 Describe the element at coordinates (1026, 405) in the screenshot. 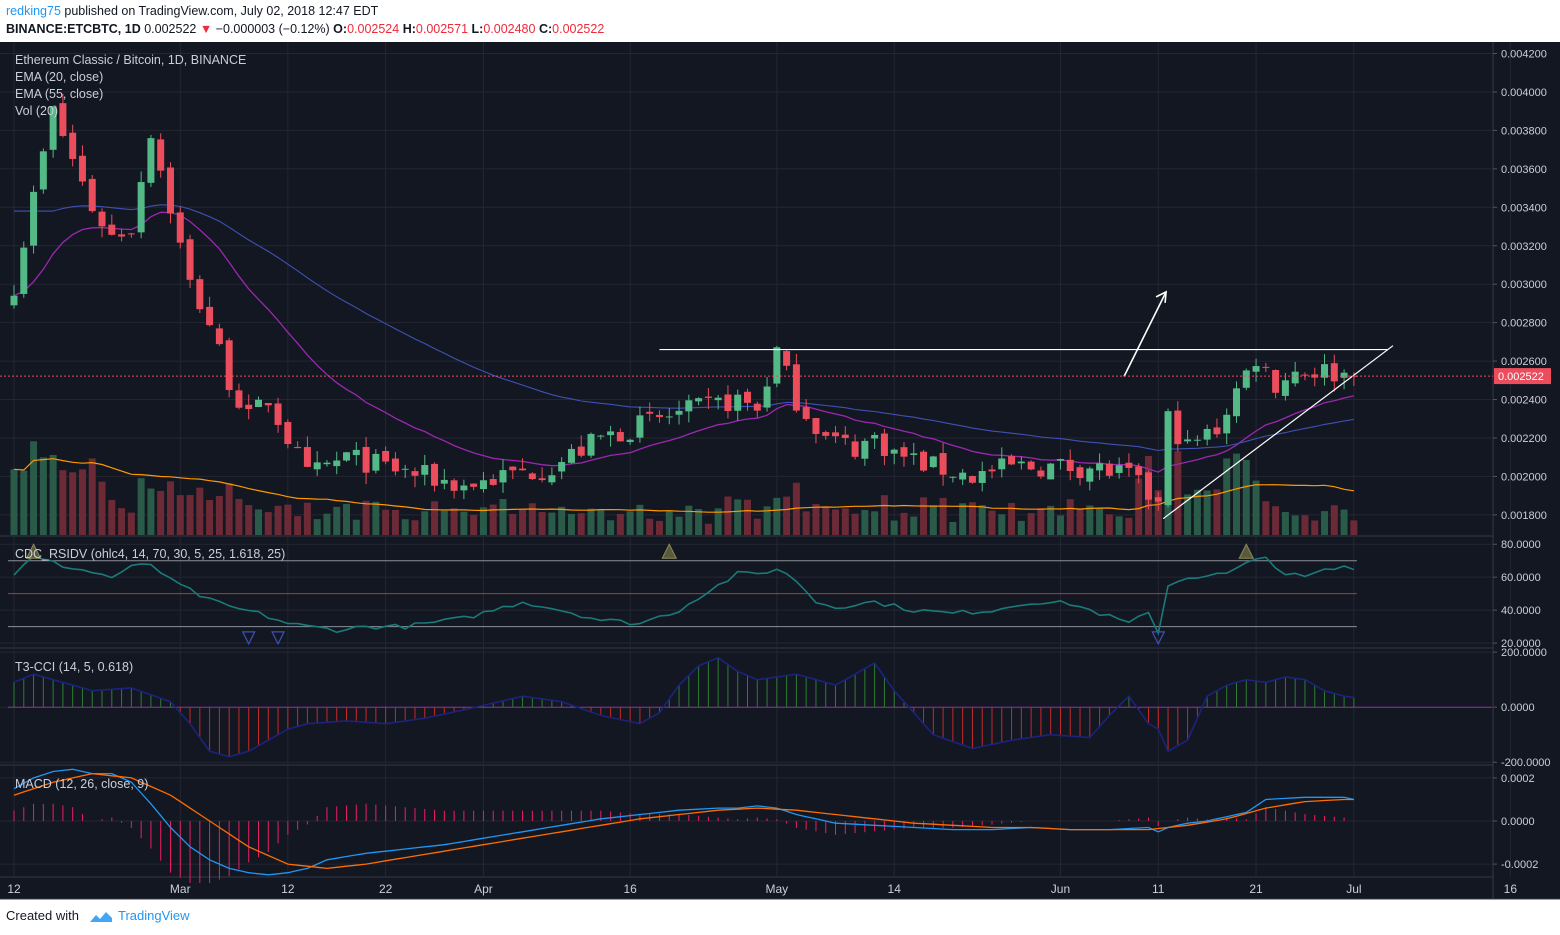

I see `user-drawings` at that location.